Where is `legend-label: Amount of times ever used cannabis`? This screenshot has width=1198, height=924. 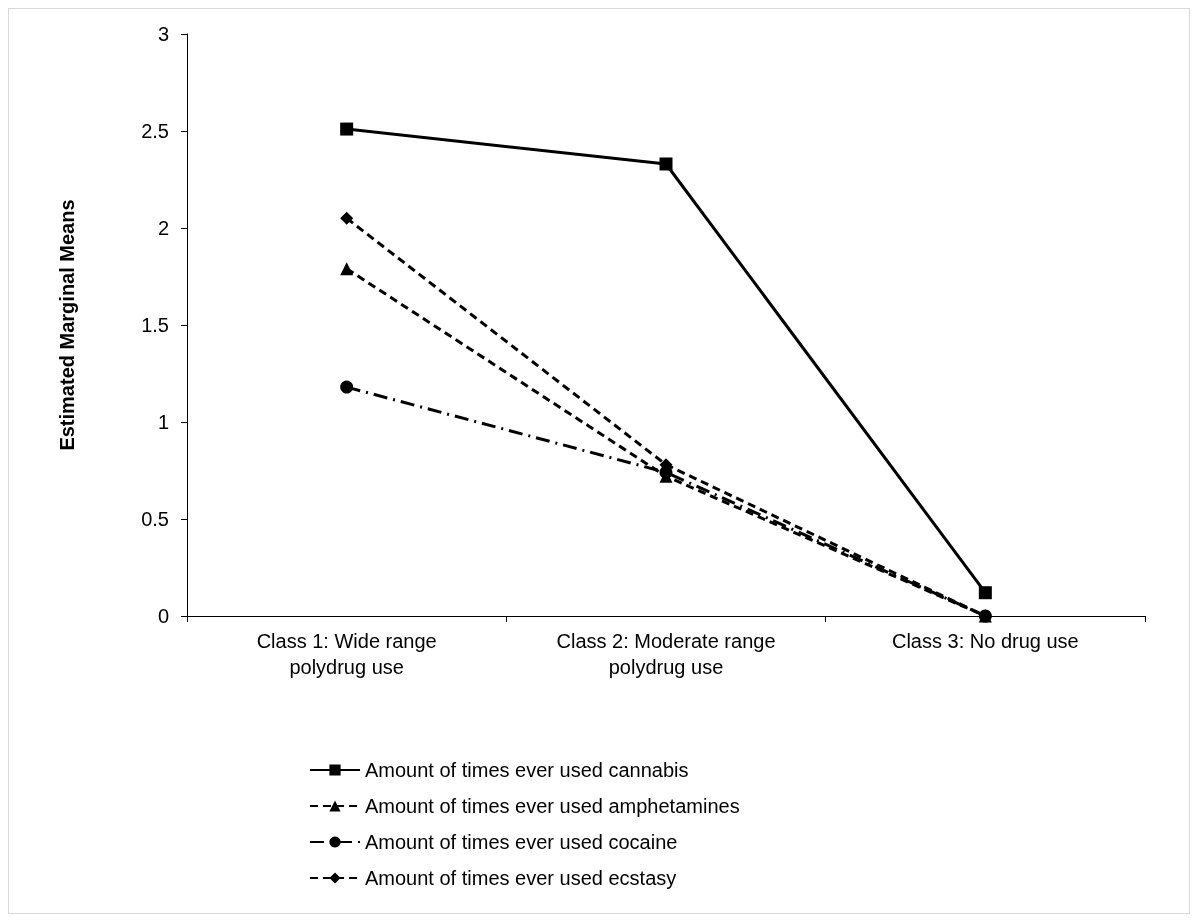
legend-label: Amount of times ever used cannabis is located at coordinates (527, 770).